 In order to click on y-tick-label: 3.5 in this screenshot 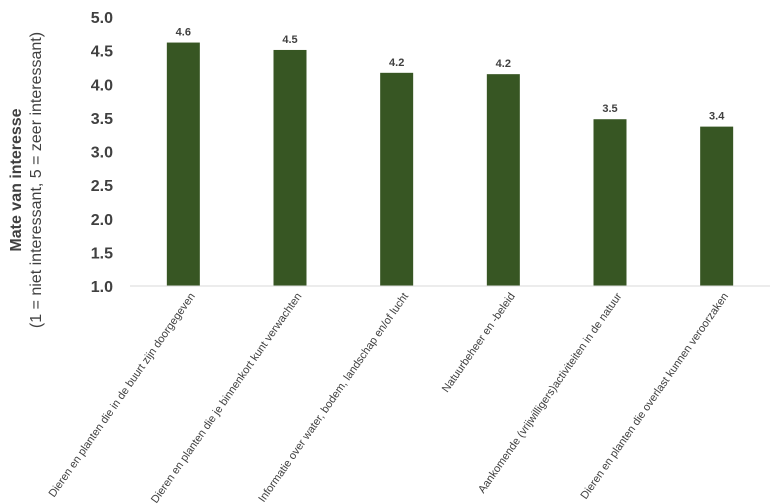, I will do `click(102, 119)`.